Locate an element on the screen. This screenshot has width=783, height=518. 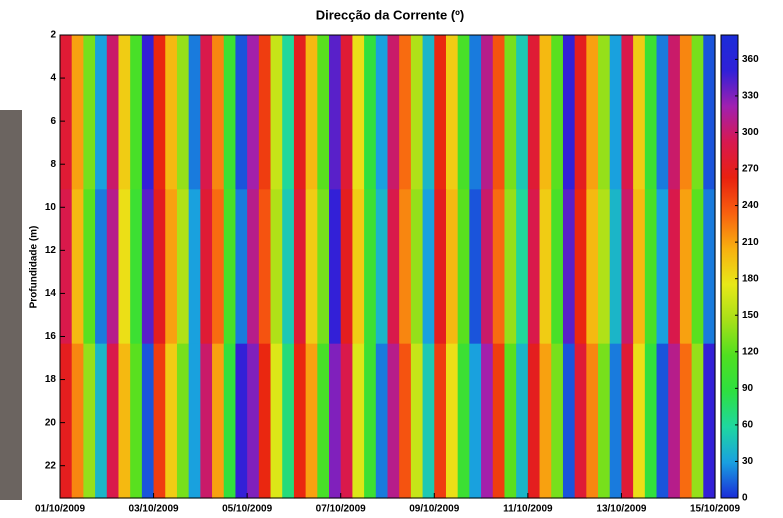
x-tick-label: 01/10/2009 is located at coordinates (60, 509).